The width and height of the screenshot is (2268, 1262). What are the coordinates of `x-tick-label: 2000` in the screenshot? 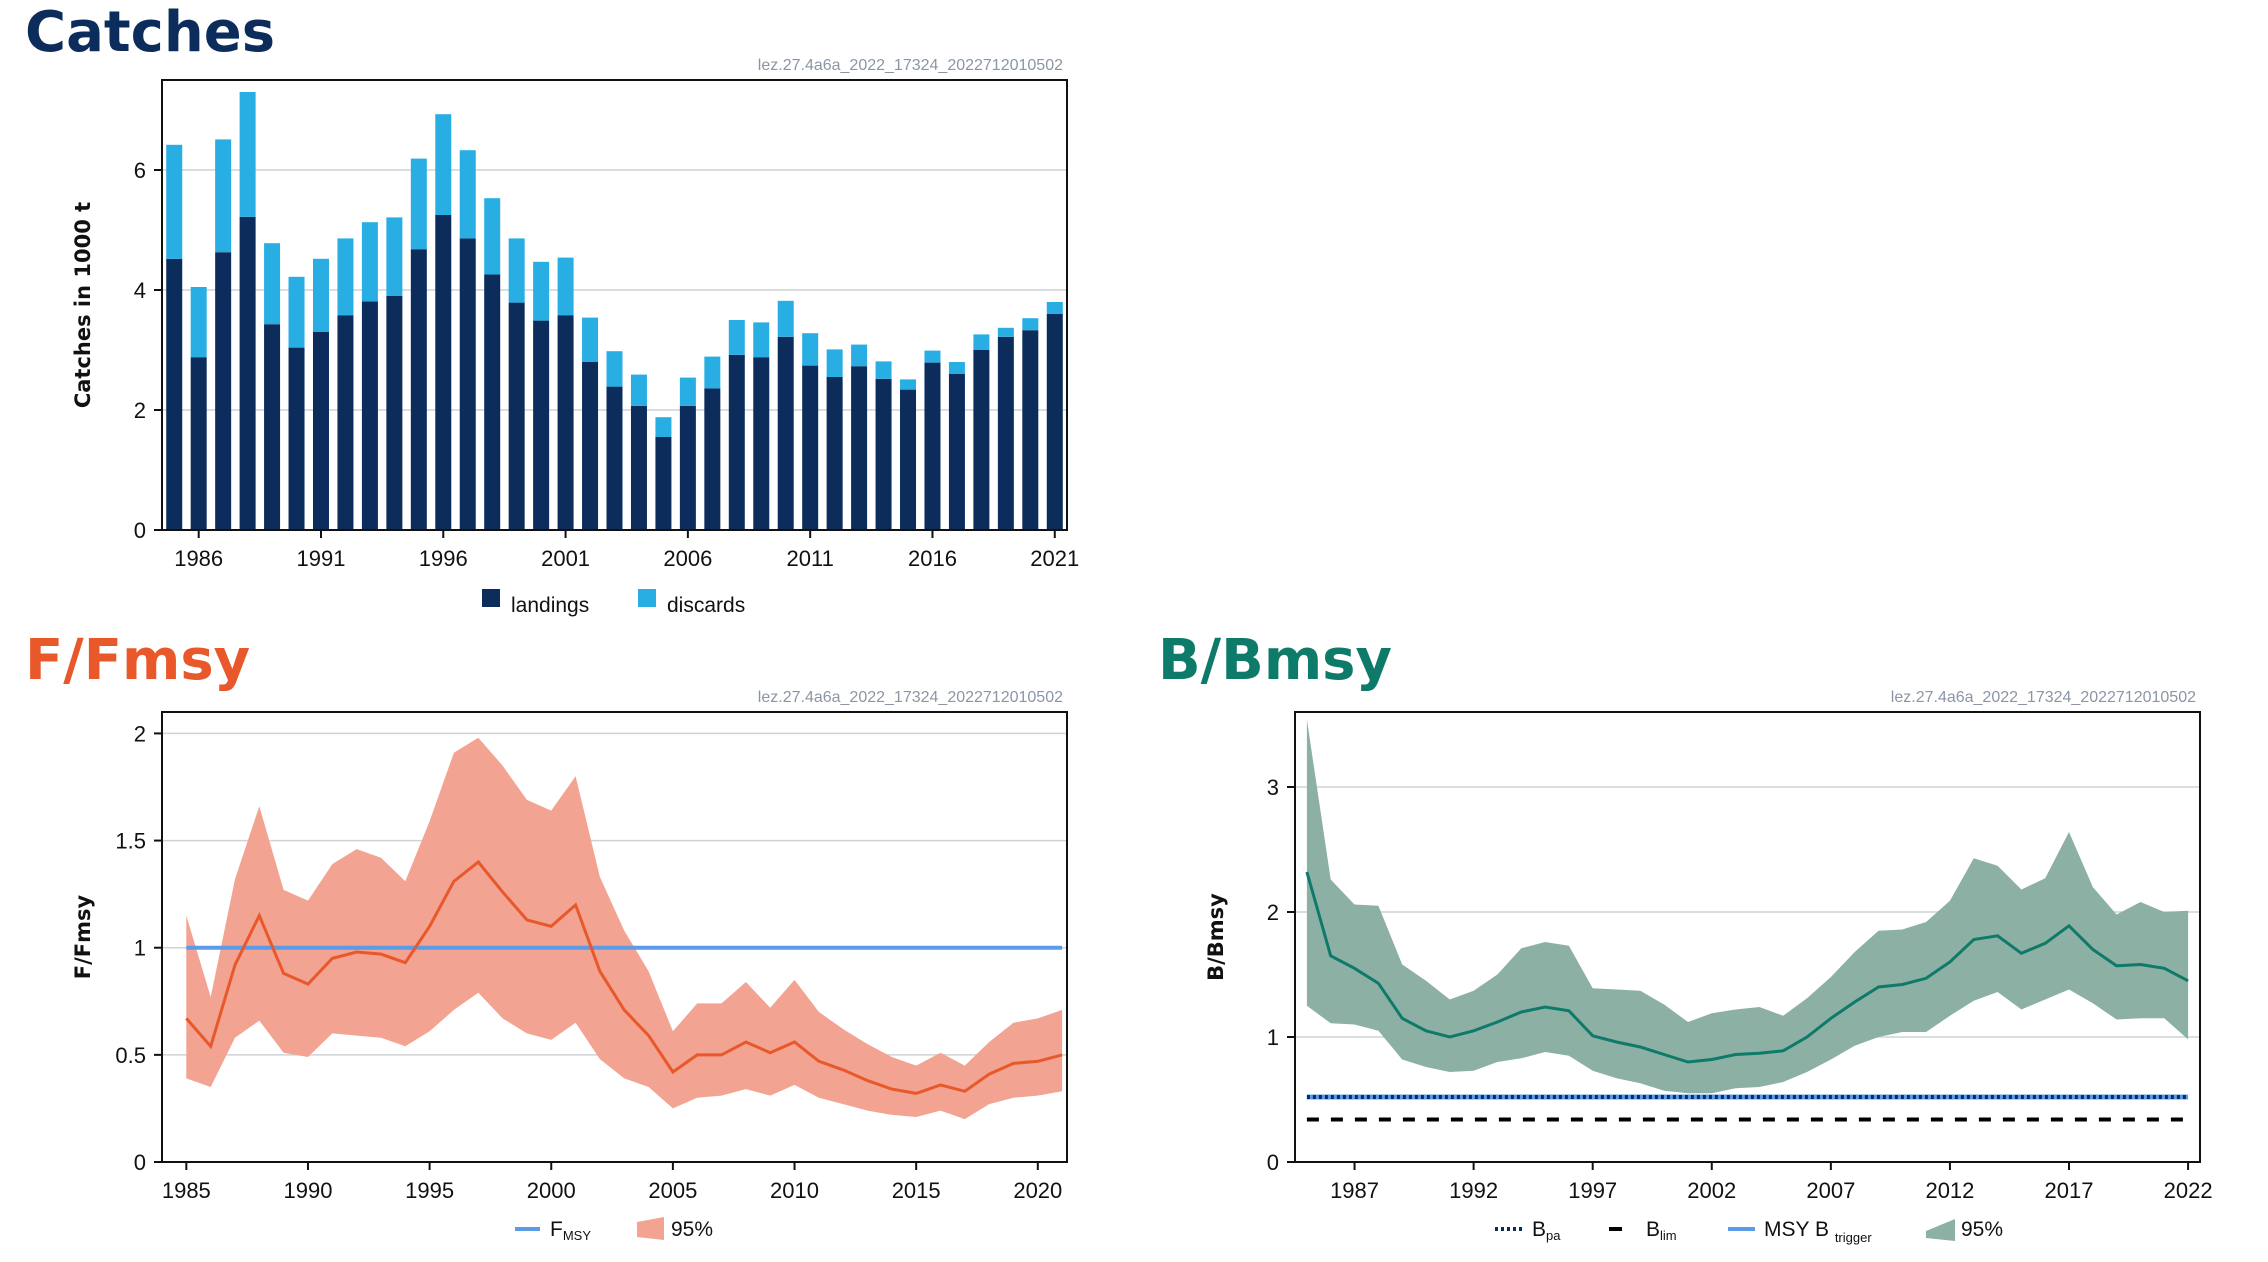 It's located at (551, 1190).